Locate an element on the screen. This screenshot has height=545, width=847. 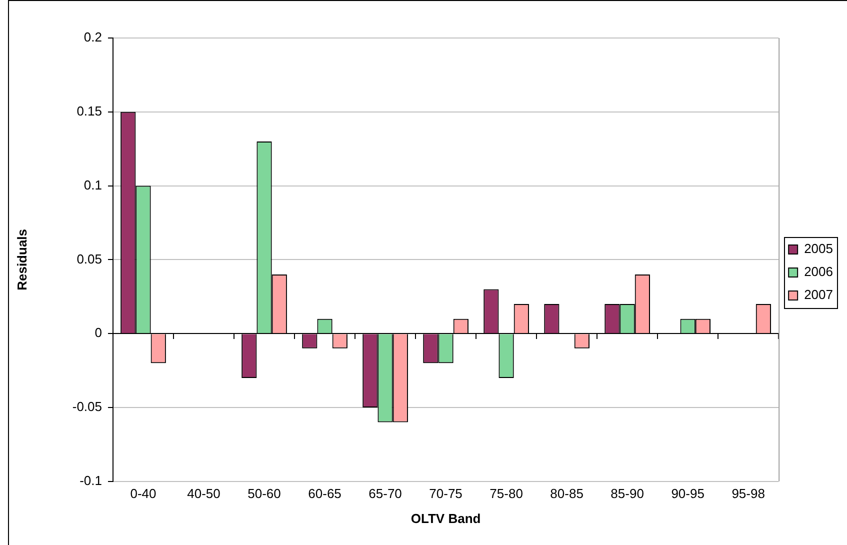
x-tick-label: 40-50 is located at coordinates (203, 493).